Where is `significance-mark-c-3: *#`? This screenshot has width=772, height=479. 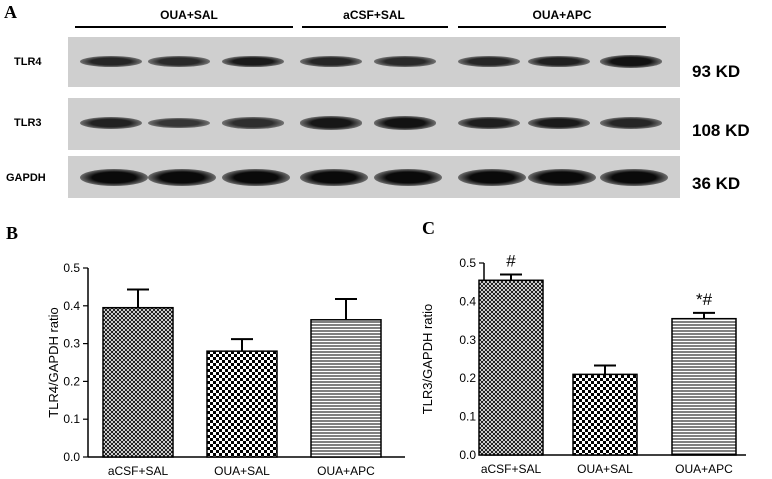 significance-mark-c-3: *# is located at coordinates (704, 299).